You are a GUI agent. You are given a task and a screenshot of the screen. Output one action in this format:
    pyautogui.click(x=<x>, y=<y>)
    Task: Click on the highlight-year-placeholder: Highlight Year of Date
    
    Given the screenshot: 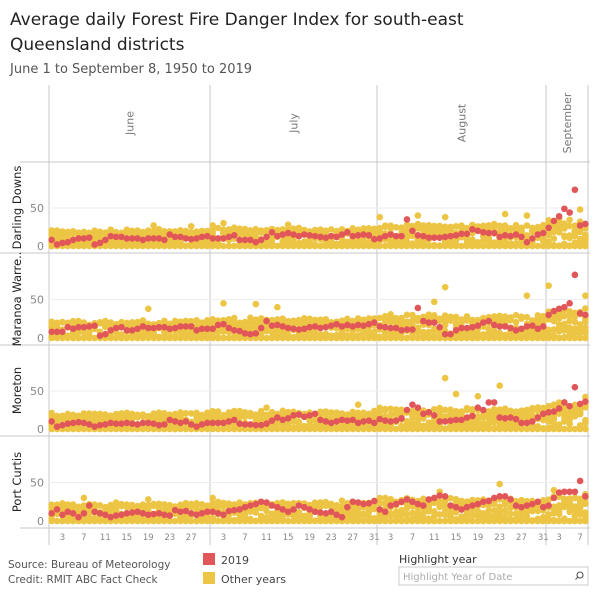 What is the action you would take?
    pyautogui.click(x=457, y=577)
    